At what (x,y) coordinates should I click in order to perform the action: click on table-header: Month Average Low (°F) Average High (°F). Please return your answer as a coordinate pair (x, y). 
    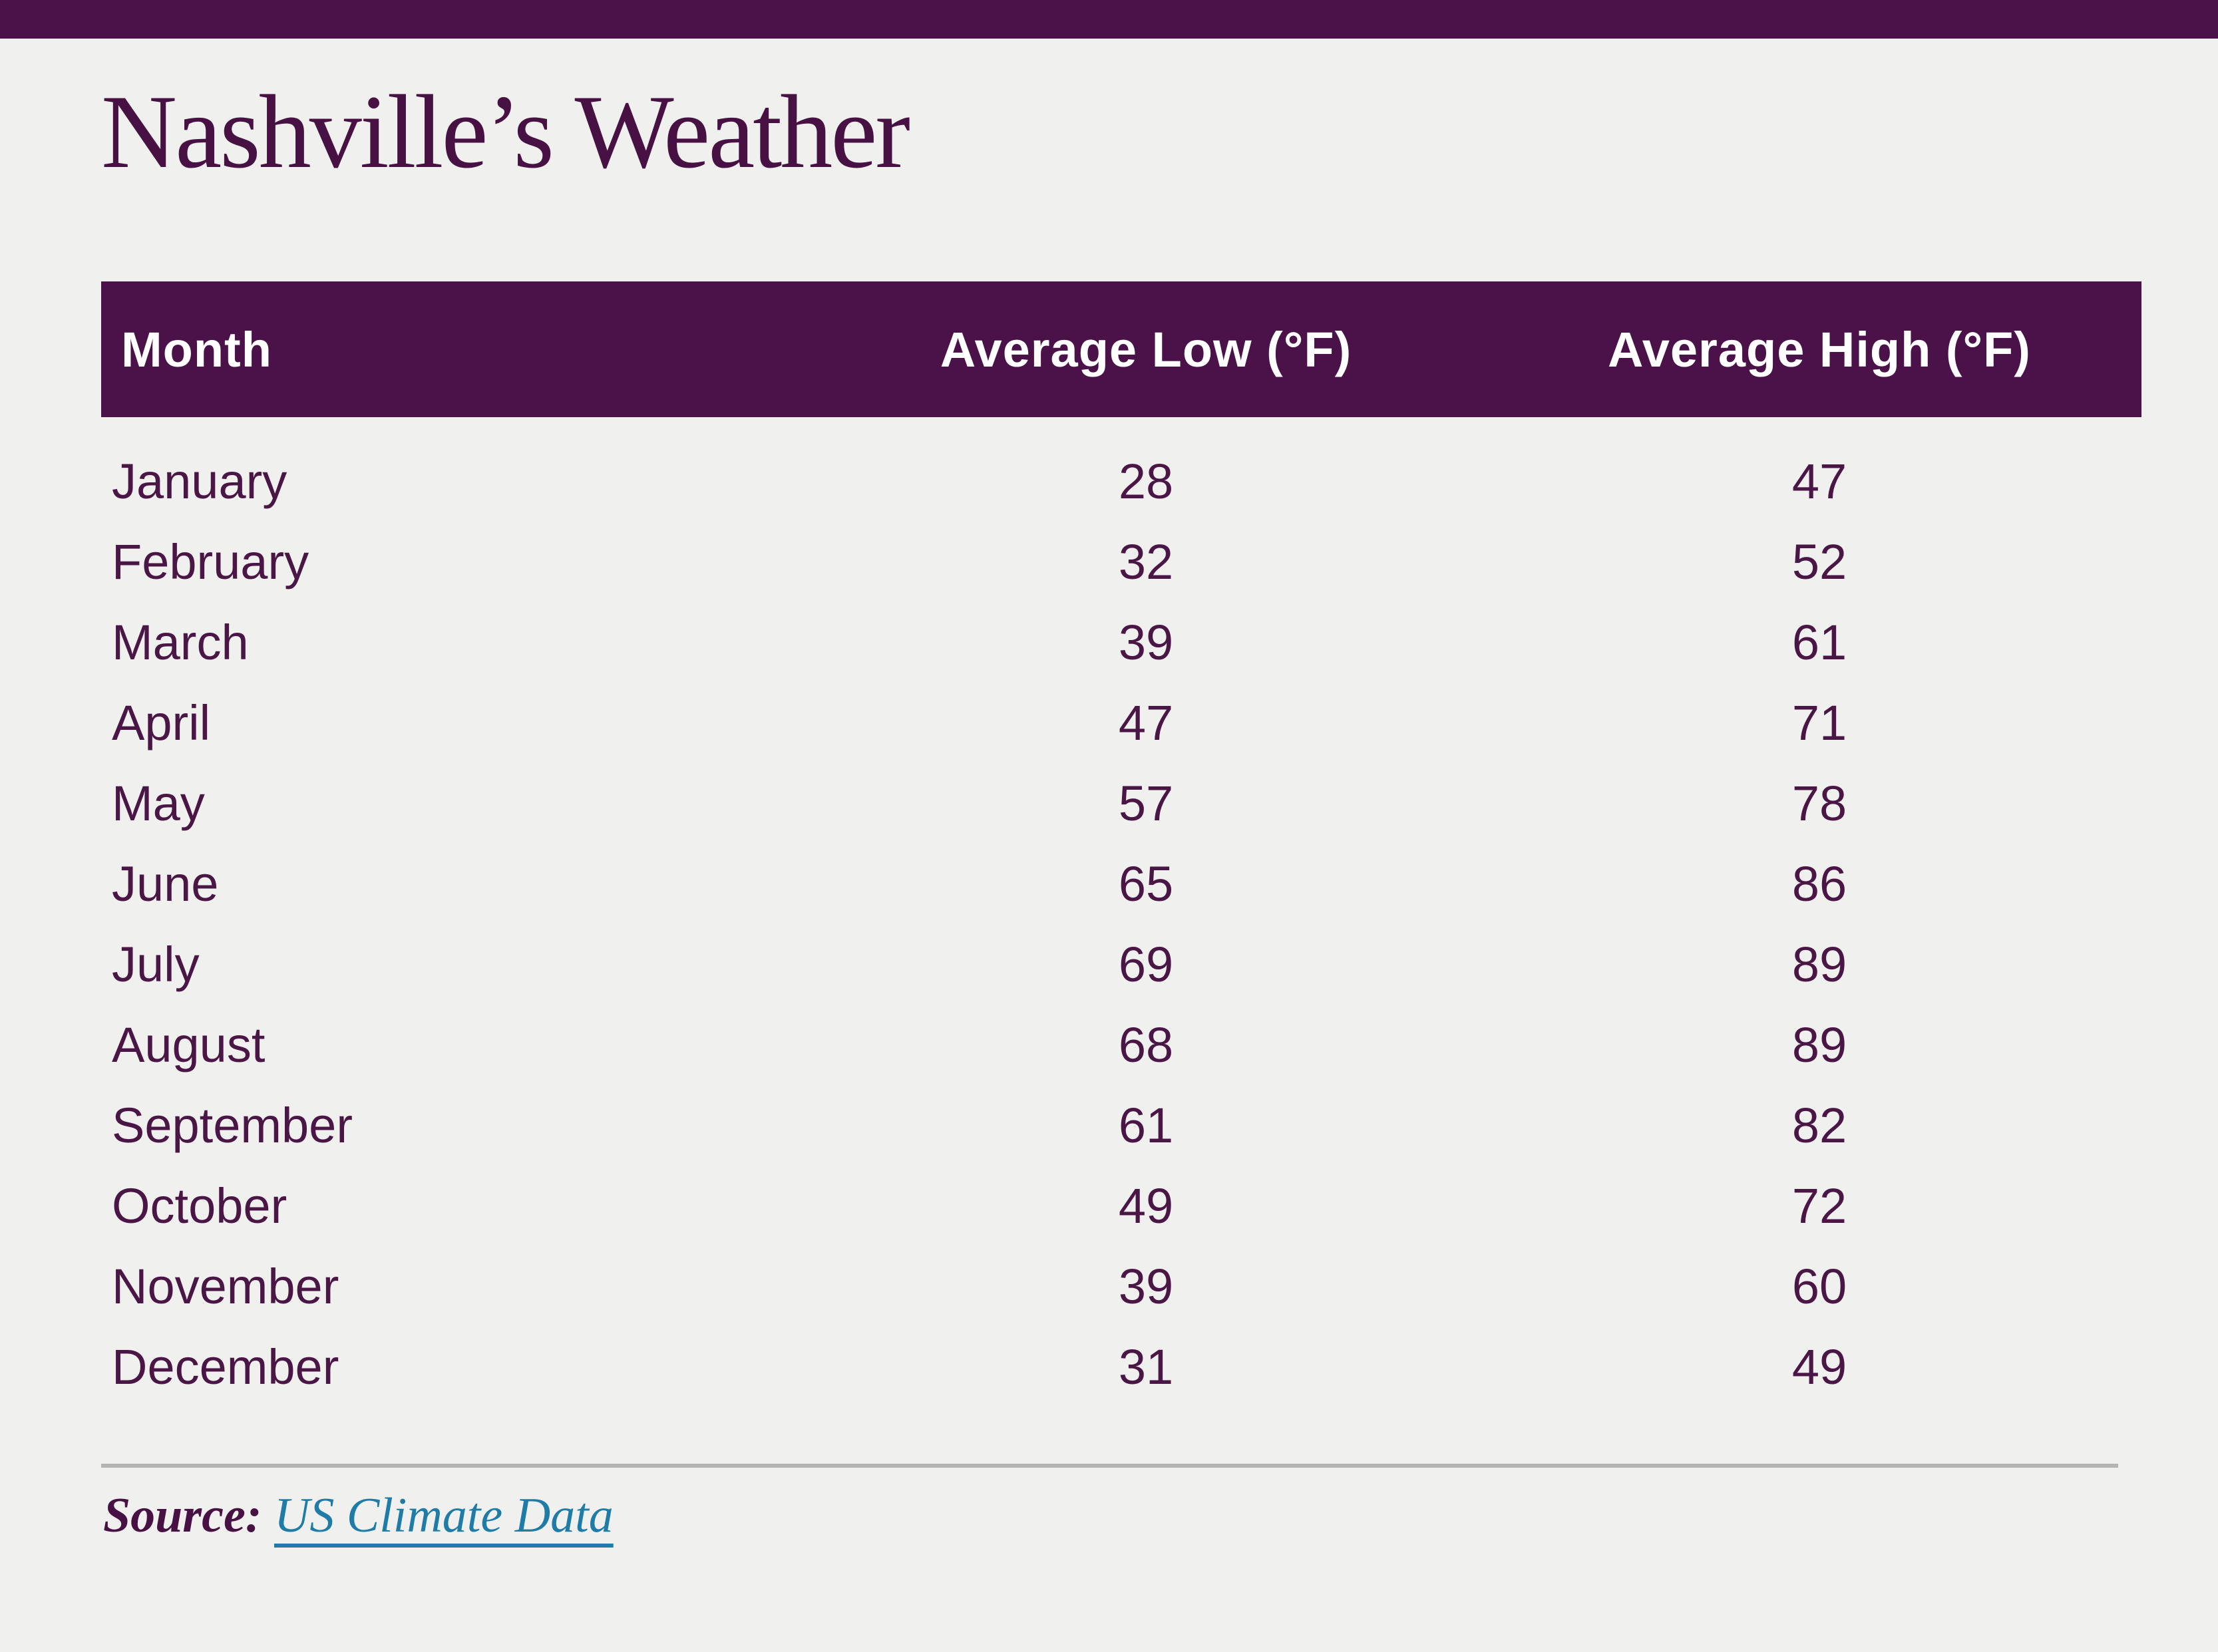
    Looking at the image, I should click on (1121, 349).